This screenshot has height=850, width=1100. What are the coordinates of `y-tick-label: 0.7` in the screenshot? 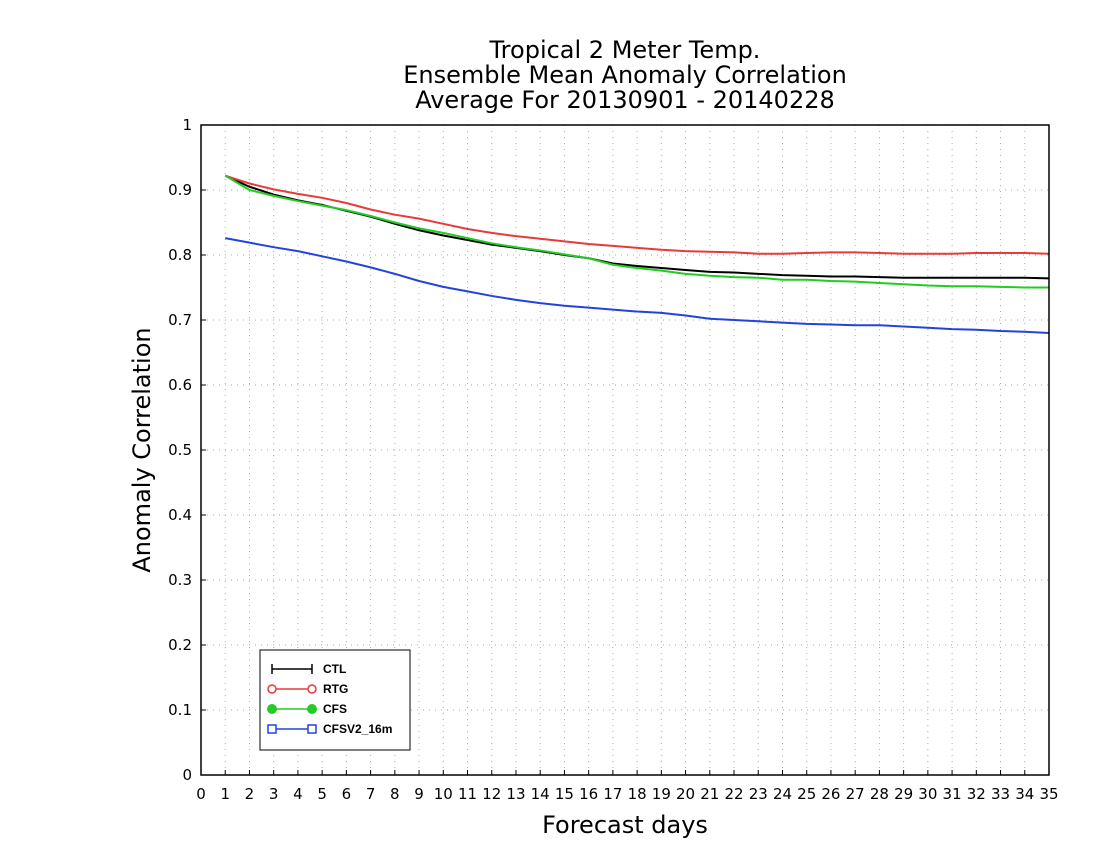 It's located at (180, 320).